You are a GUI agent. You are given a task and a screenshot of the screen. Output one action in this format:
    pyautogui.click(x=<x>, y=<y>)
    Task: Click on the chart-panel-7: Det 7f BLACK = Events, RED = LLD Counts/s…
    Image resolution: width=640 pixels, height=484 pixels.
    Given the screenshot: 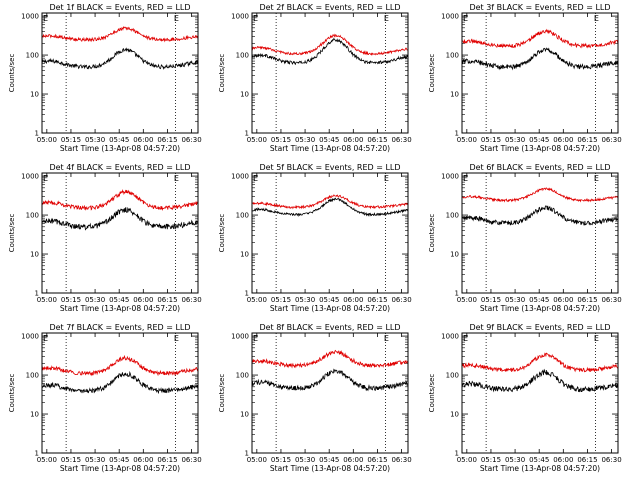 What is the action you would take?
    pyautogui.click(x=105, y=398)
    